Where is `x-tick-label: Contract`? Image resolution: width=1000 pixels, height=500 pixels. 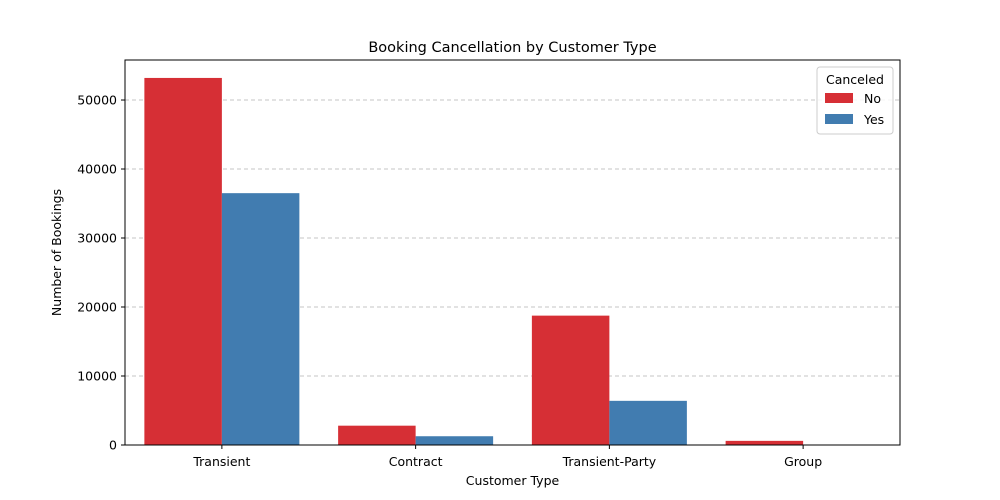
x-tick-label: Contract is located at coordinates (416, 461).